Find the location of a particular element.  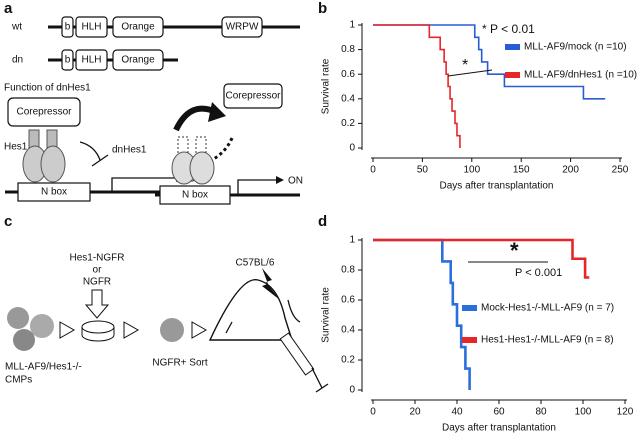

panel-label: d is located at coordinates (322, 221).